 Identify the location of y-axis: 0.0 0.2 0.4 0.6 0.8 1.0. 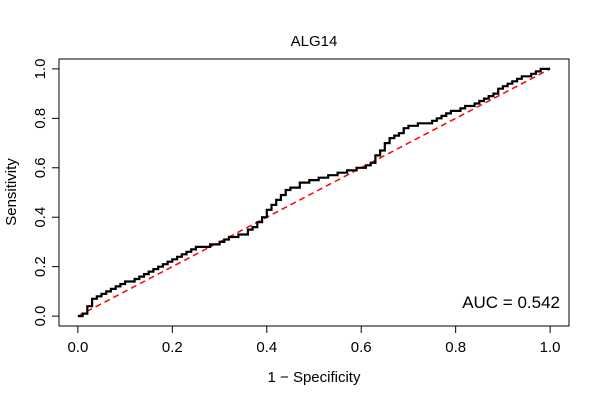
(46, 192).